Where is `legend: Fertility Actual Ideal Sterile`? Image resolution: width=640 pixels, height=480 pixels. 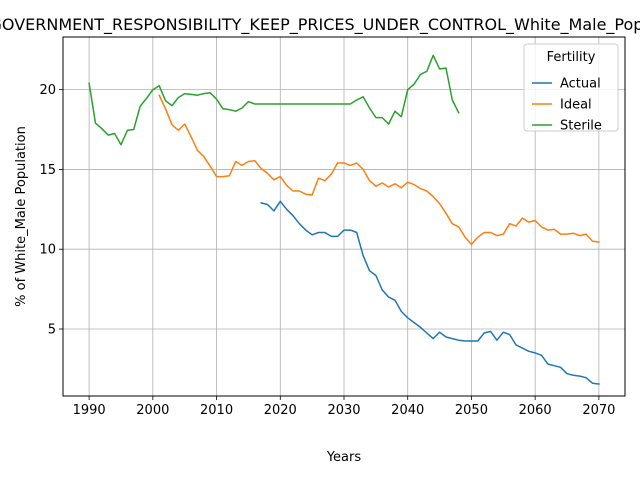
legend: Fertility Actual Ideal Sterile is located at coordinates (571, 88).